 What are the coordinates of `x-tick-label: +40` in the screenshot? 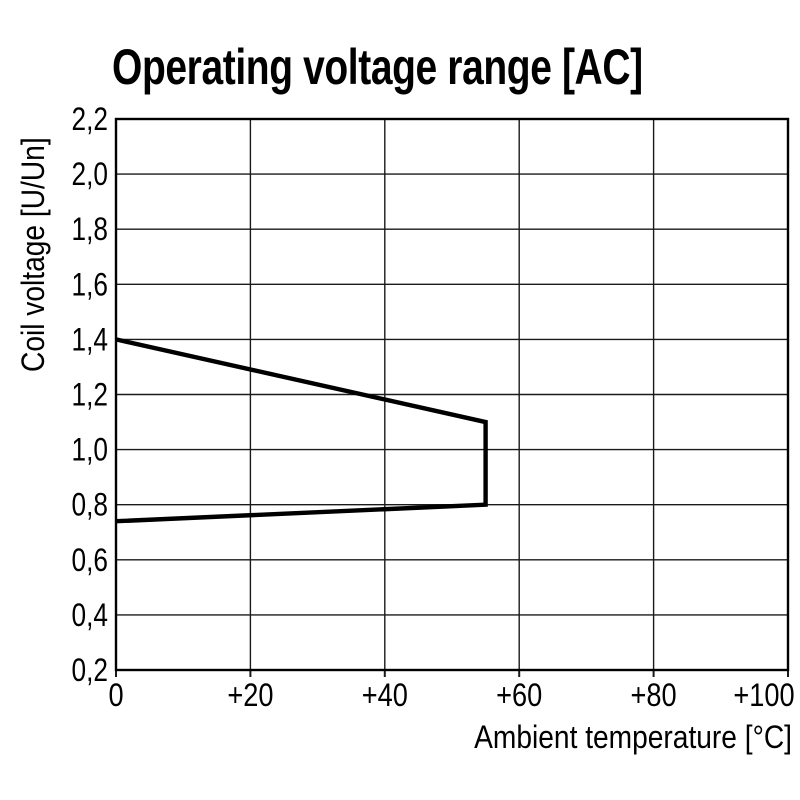 It's located at (385, 696).